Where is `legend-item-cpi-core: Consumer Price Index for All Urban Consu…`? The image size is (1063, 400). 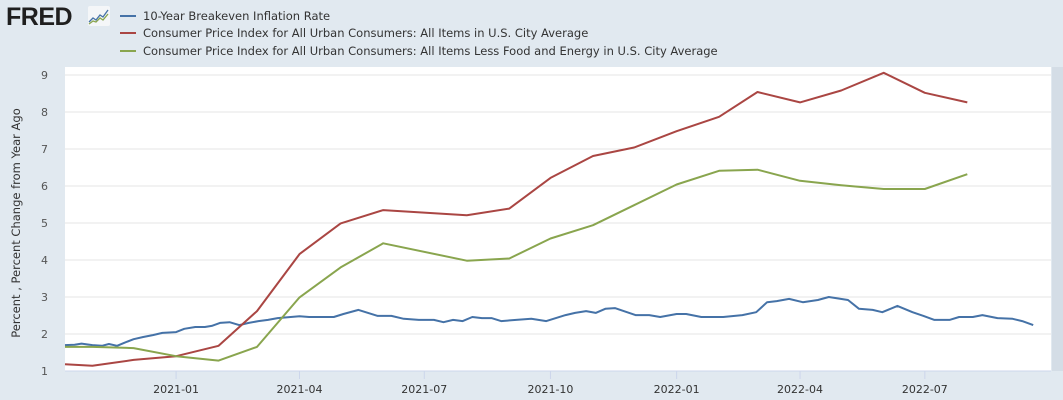
legend-item-cpi-core: Consumer Price Index for All Urban Consu… is located at coordinates (419, 51).